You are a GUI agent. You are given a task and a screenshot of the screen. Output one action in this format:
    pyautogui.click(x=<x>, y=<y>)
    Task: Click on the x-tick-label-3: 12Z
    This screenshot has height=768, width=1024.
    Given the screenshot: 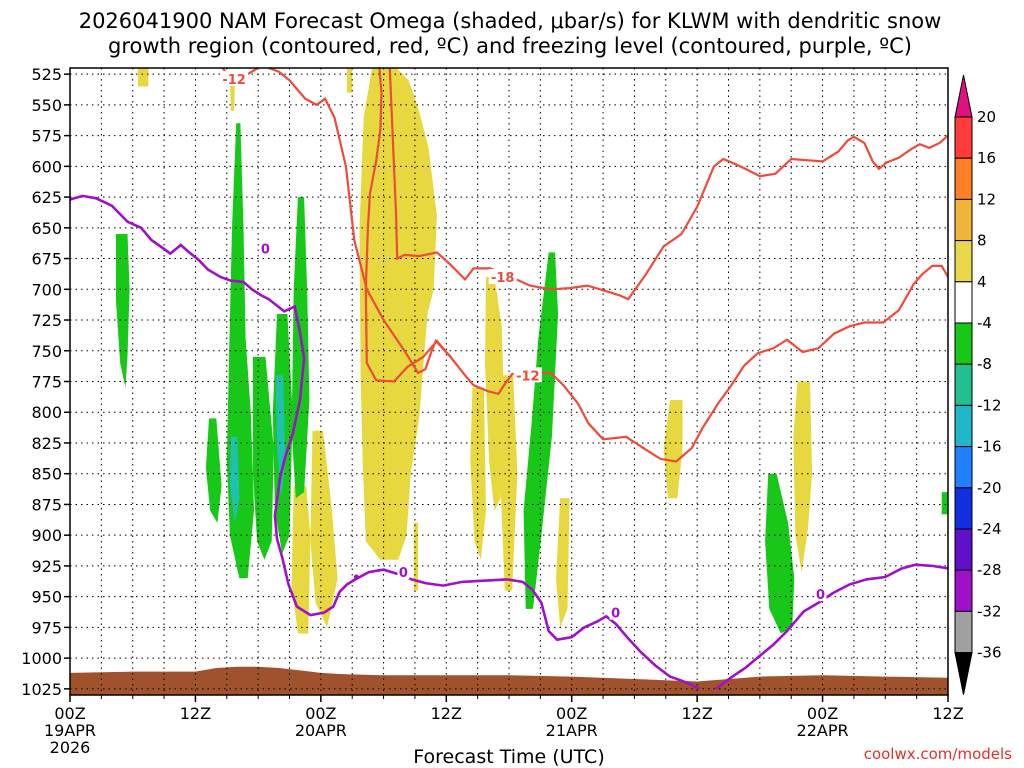 What is the action you would take?
    pyautogui.click(x=446, y=713)
    